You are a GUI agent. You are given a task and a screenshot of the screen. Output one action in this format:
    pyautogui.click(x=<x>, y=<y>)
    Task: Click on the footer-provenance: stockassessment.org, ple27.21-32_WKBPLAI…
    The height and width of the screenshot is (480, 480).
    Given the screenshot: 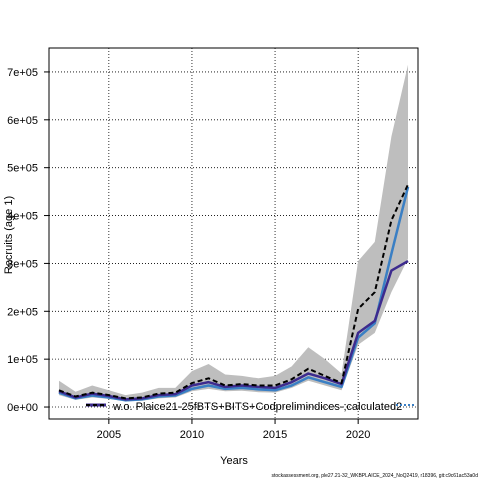 What is the action you would take?
    pyautogui.click(x=374, y=476)
    